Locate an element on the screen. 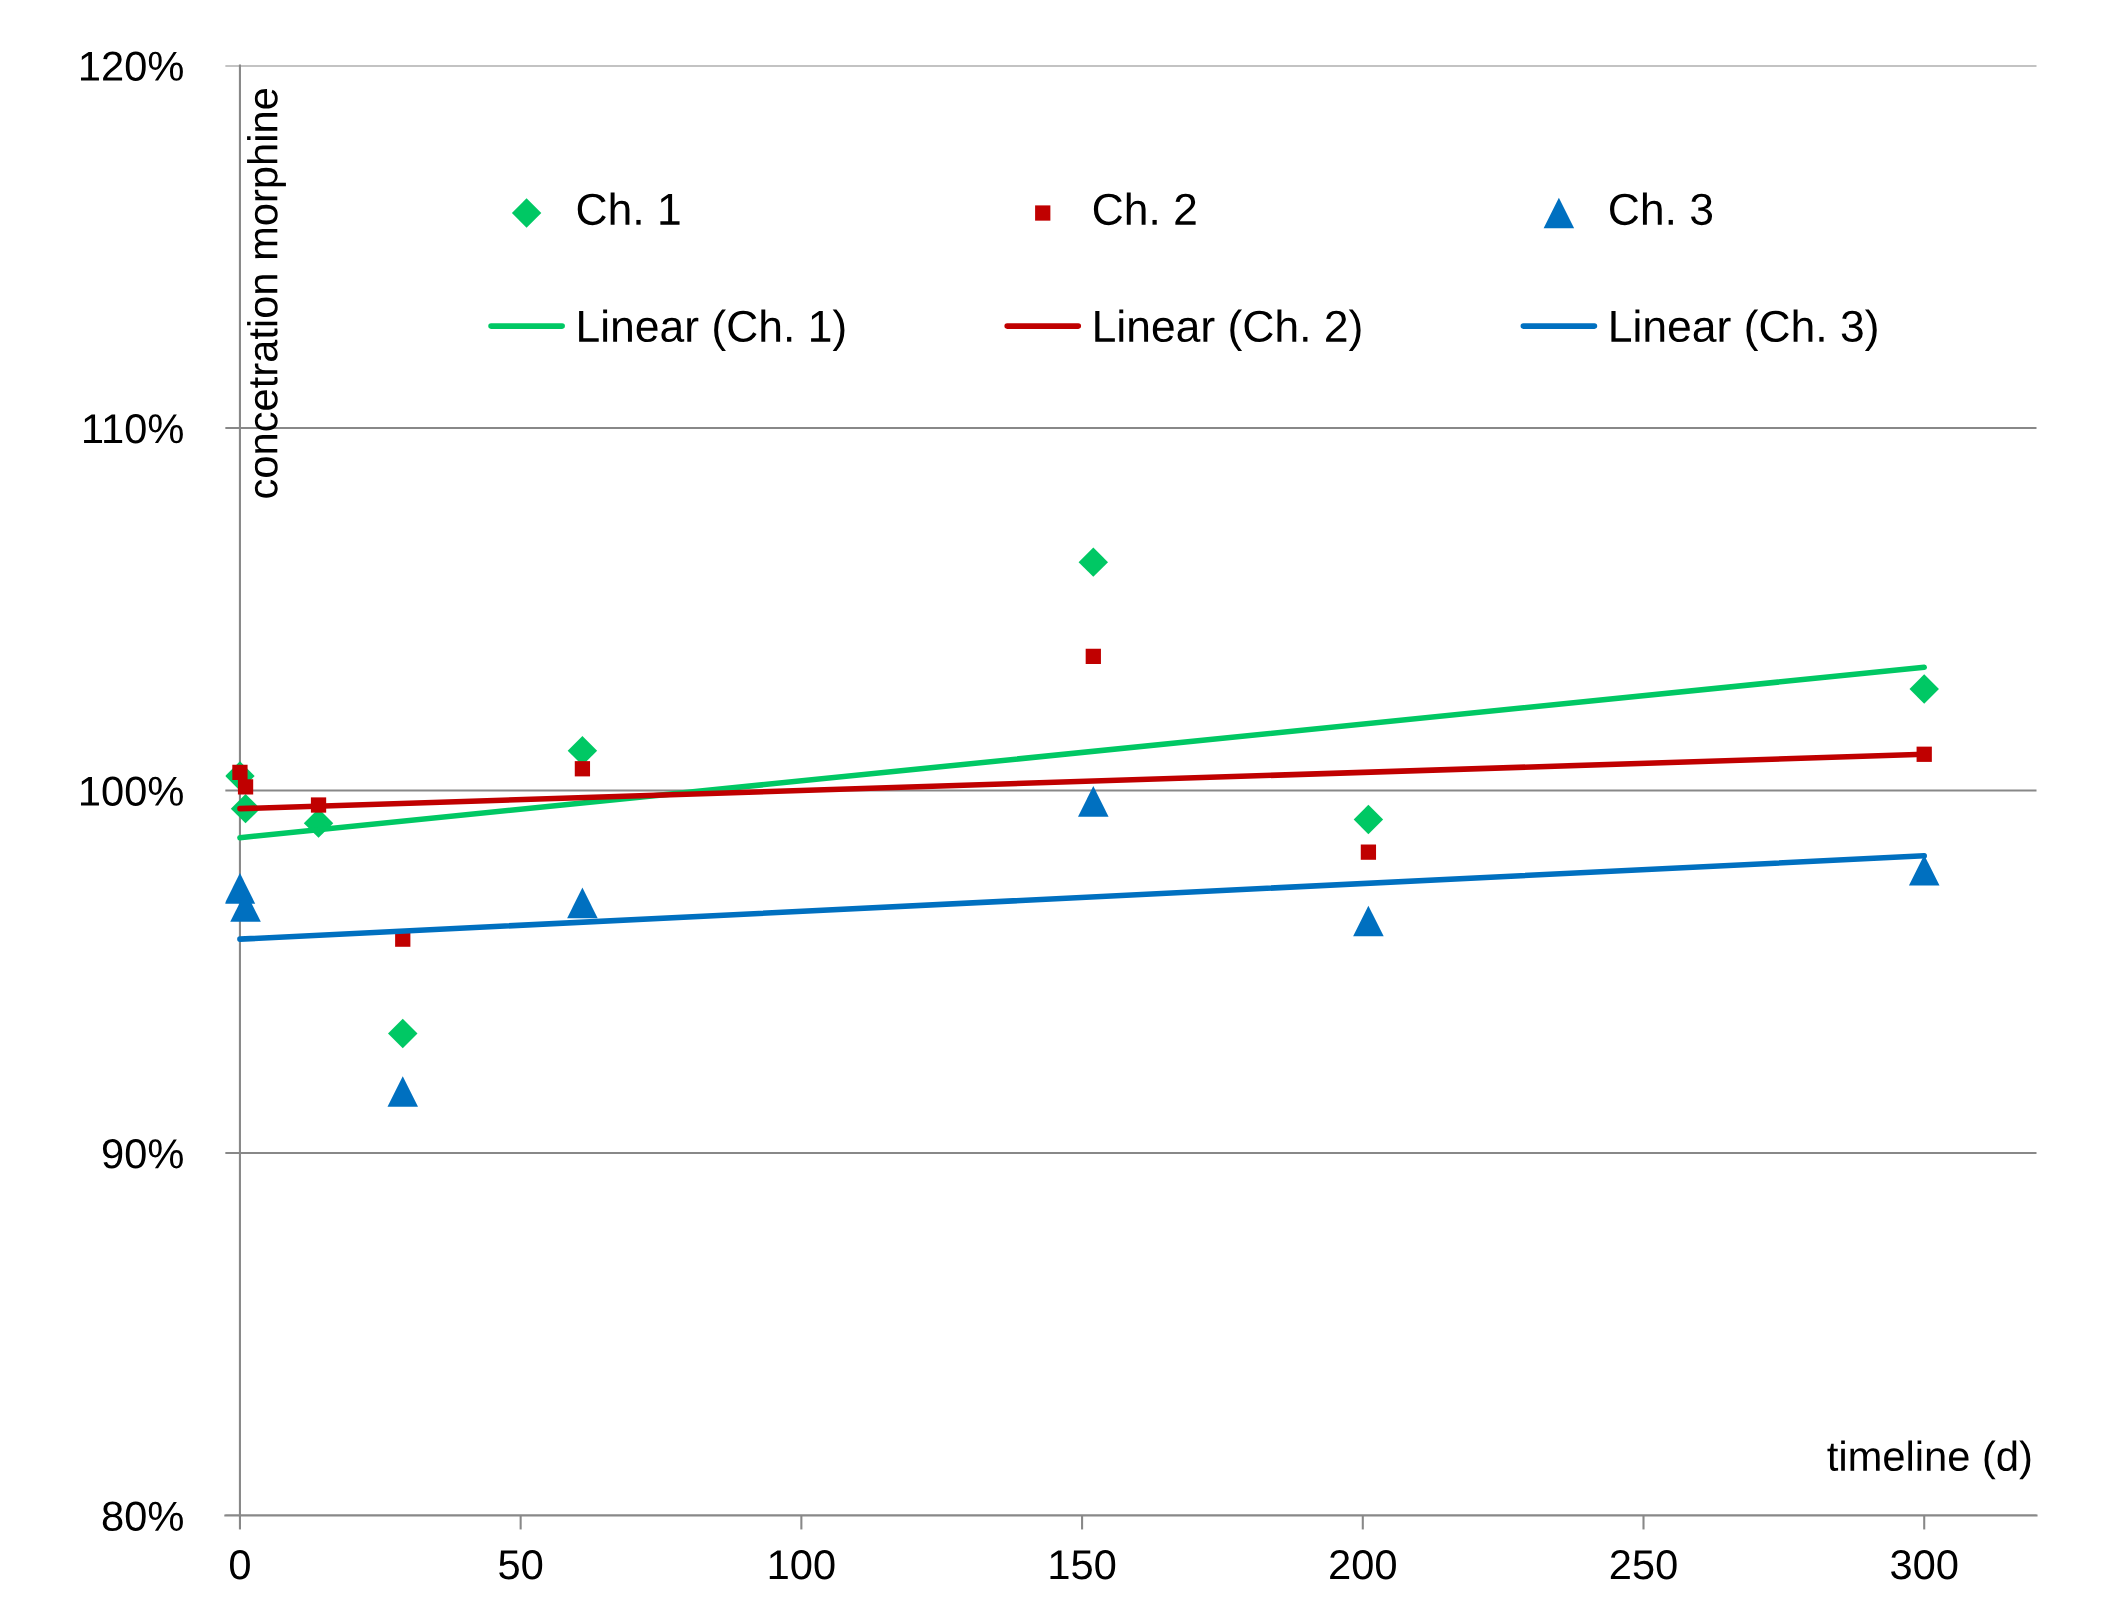  y-tick-label: 100% is located at coordinates (132, 791).